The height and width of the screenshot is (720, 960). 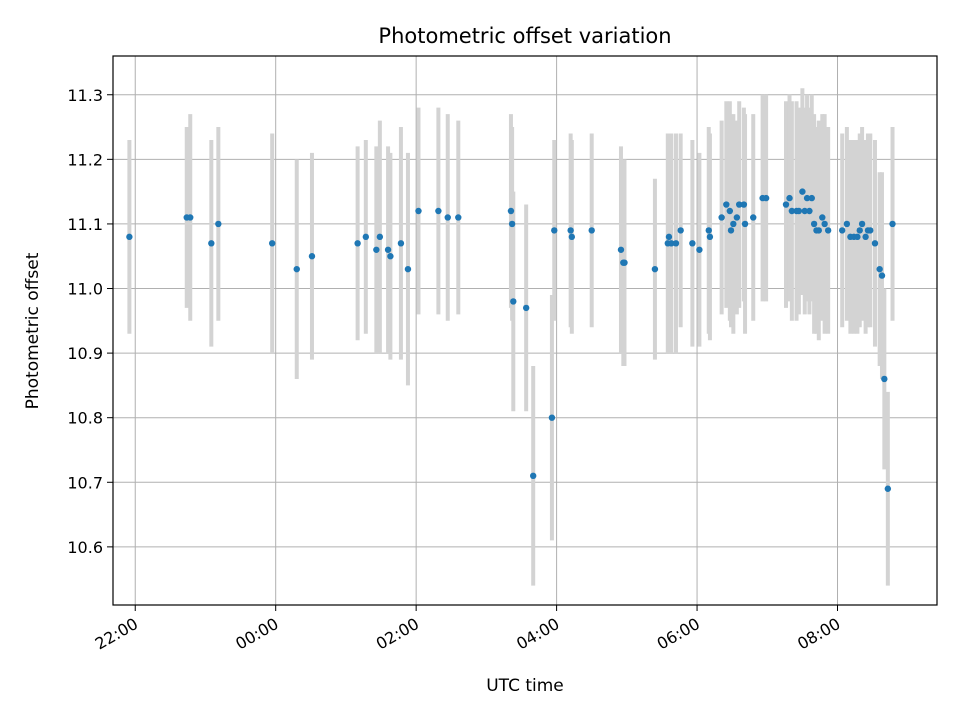 I want to click on y-tick-label: 11.3, so click(x=85, y=95).